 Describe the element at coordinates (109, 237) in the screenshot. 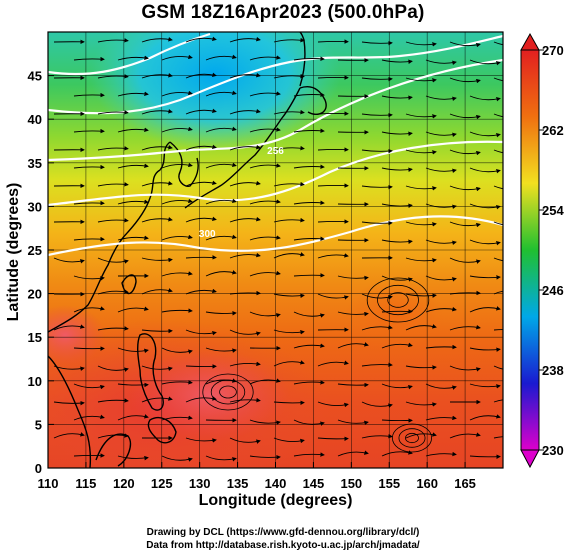

I see `coast-china` at that location.